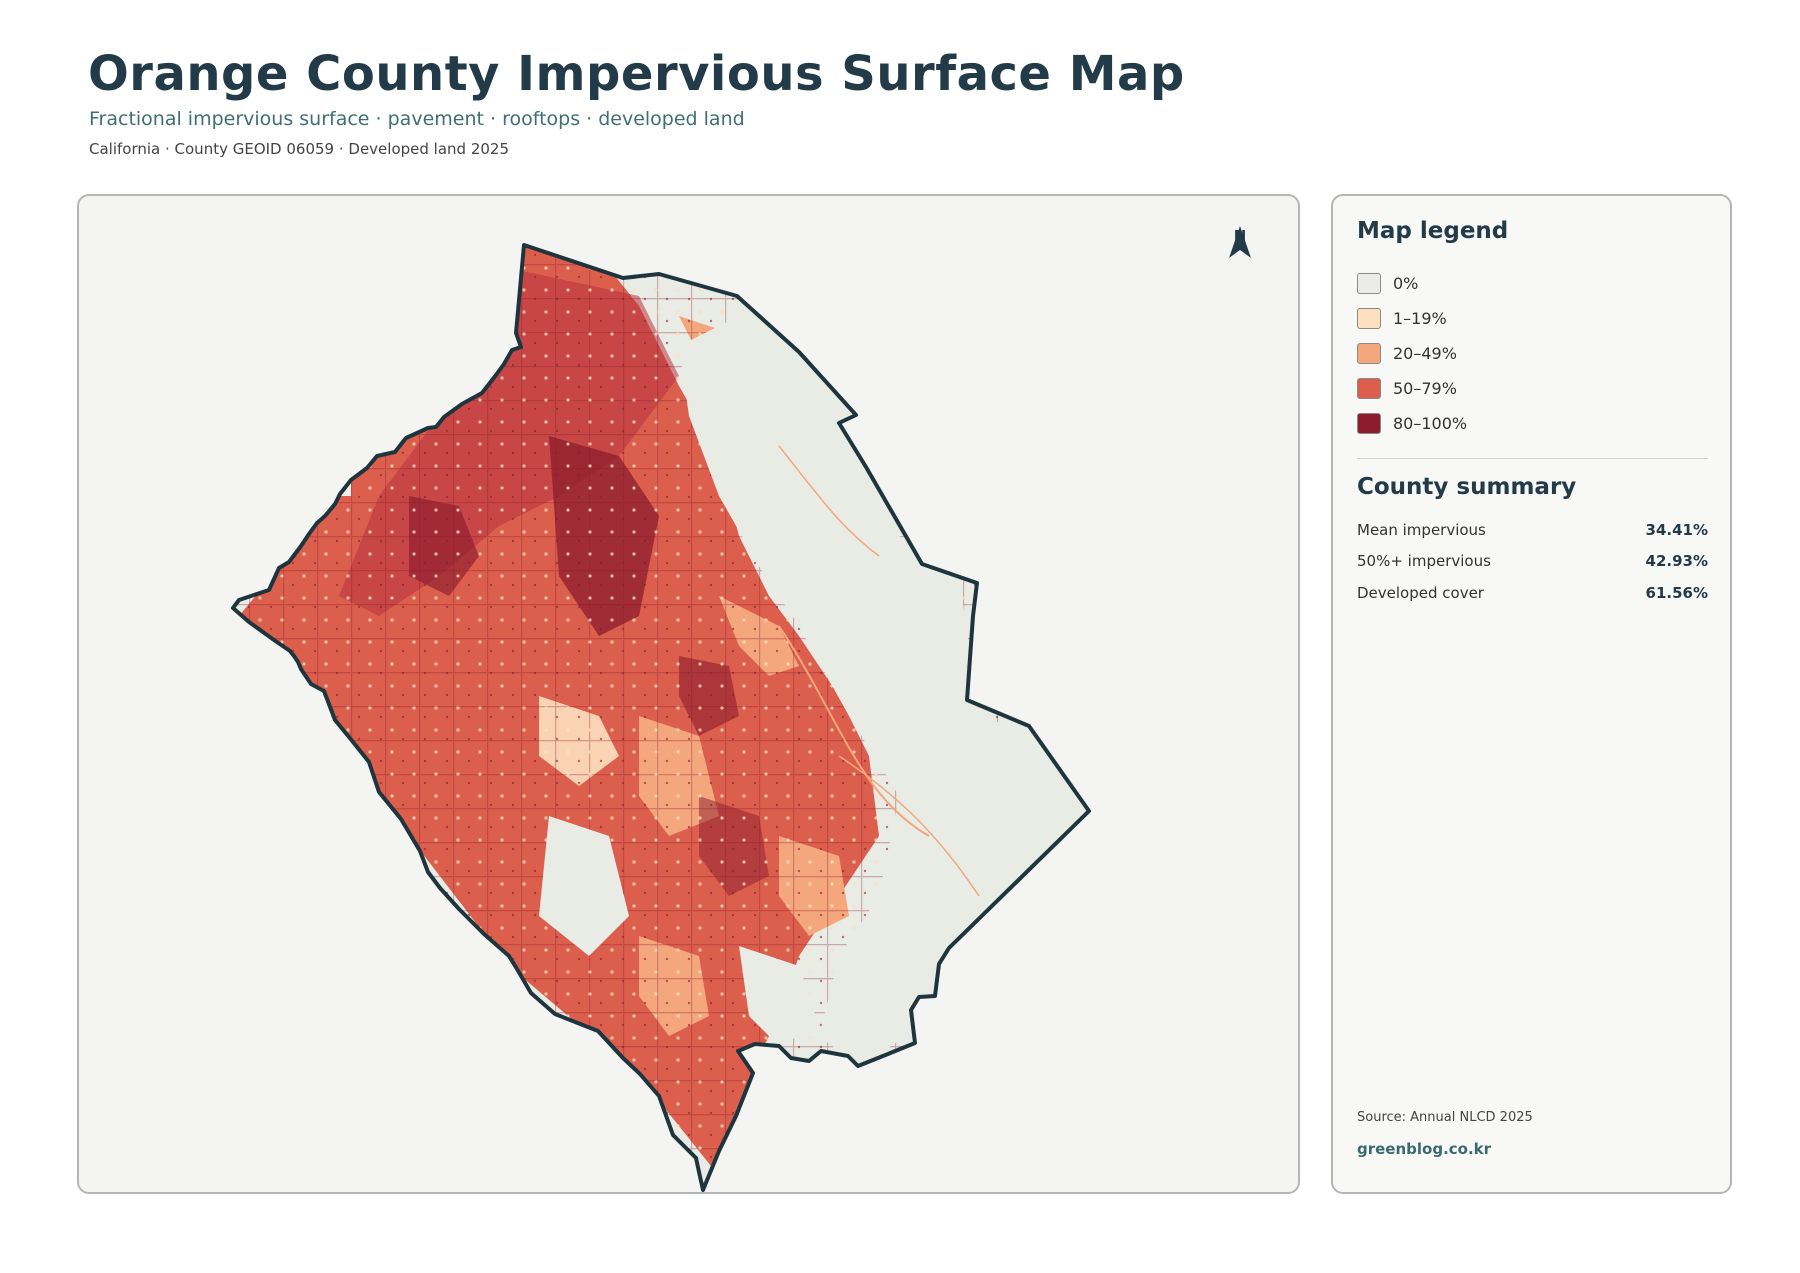 The width and height of the screenshot is (1800, 1273). Describe the element at coordinates (1425, 353) in the screenshot. I see `legend-label: 20–49%` at that location.